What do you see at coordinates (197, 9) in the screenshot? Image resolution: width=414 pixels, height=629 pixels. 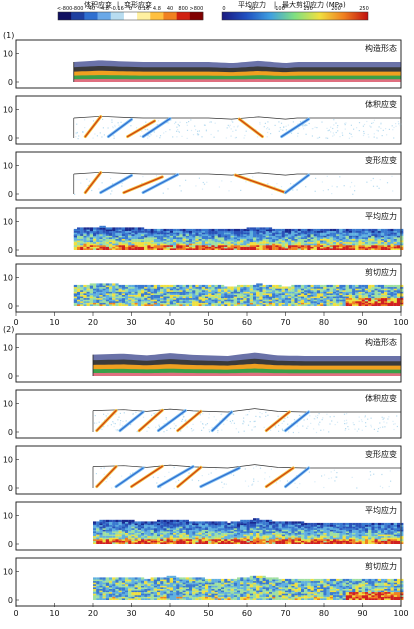 I see `strain-colorbar-tick: >800` at bounding box center [197, 9].